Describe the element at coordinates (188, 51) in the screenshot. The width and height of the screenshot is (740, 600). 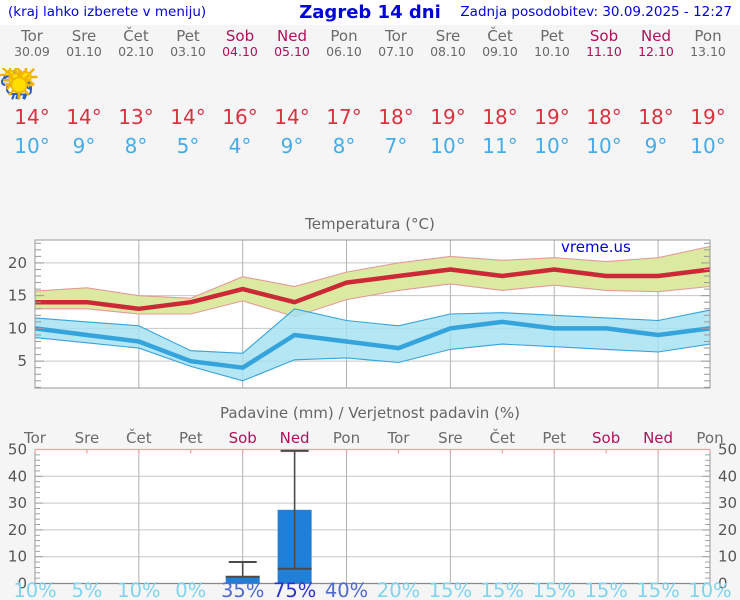
I see `day-date: 03.10` at that location.